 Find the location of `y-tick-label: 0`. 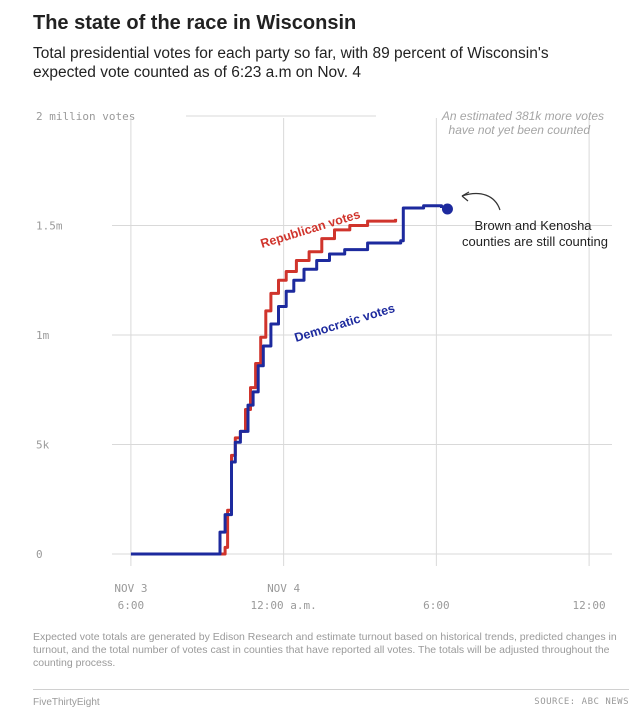

y-tick-label: 0 is located at coordinates (39, 554).